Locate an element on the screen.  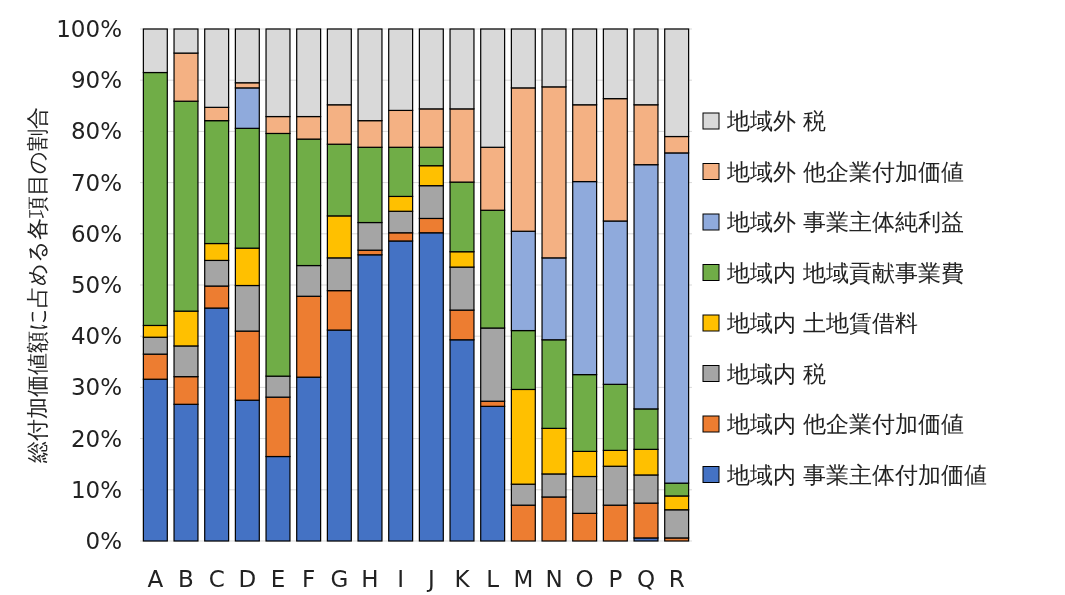
legend-label: 地域内 事業主体付加価値 is located at coordinates (857, 474).